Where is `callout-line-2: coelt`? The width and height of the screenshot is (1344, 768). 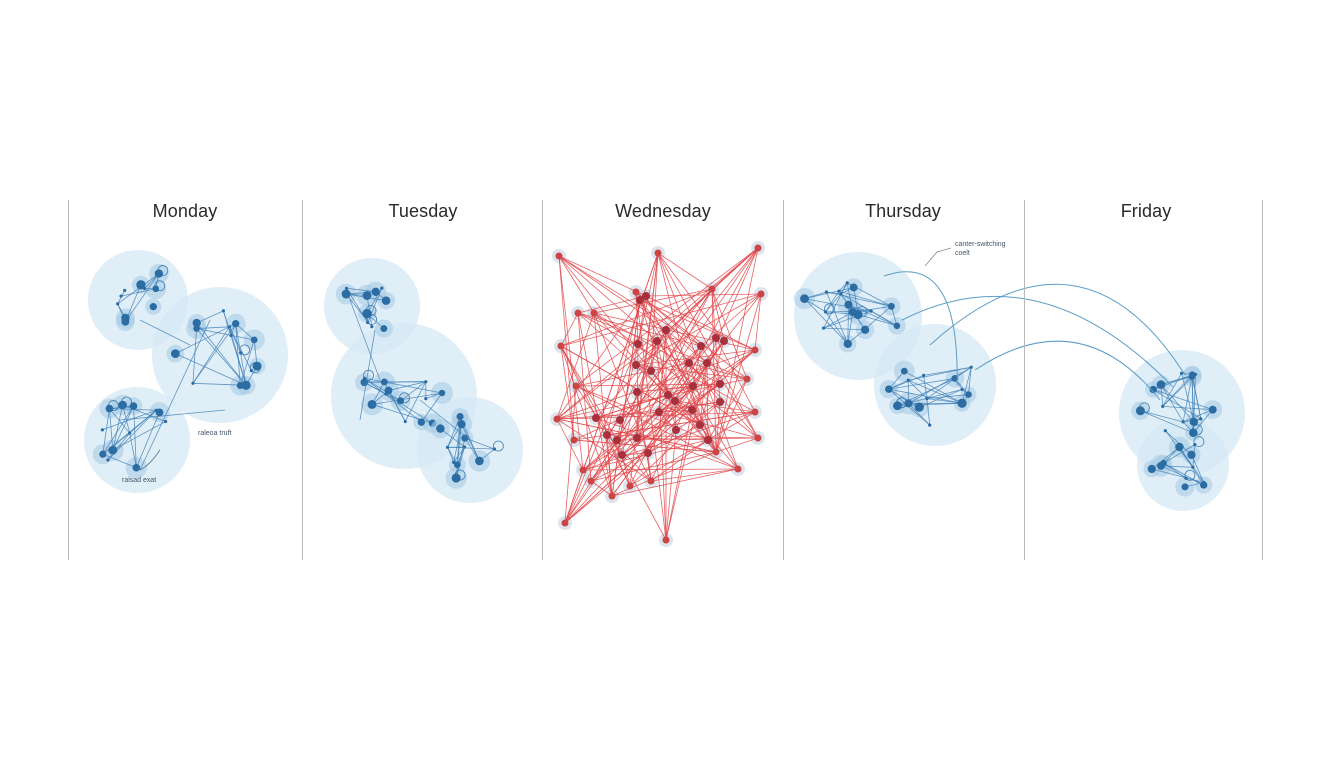
callout-line-2: coelt is located at coordinates (962, 253).